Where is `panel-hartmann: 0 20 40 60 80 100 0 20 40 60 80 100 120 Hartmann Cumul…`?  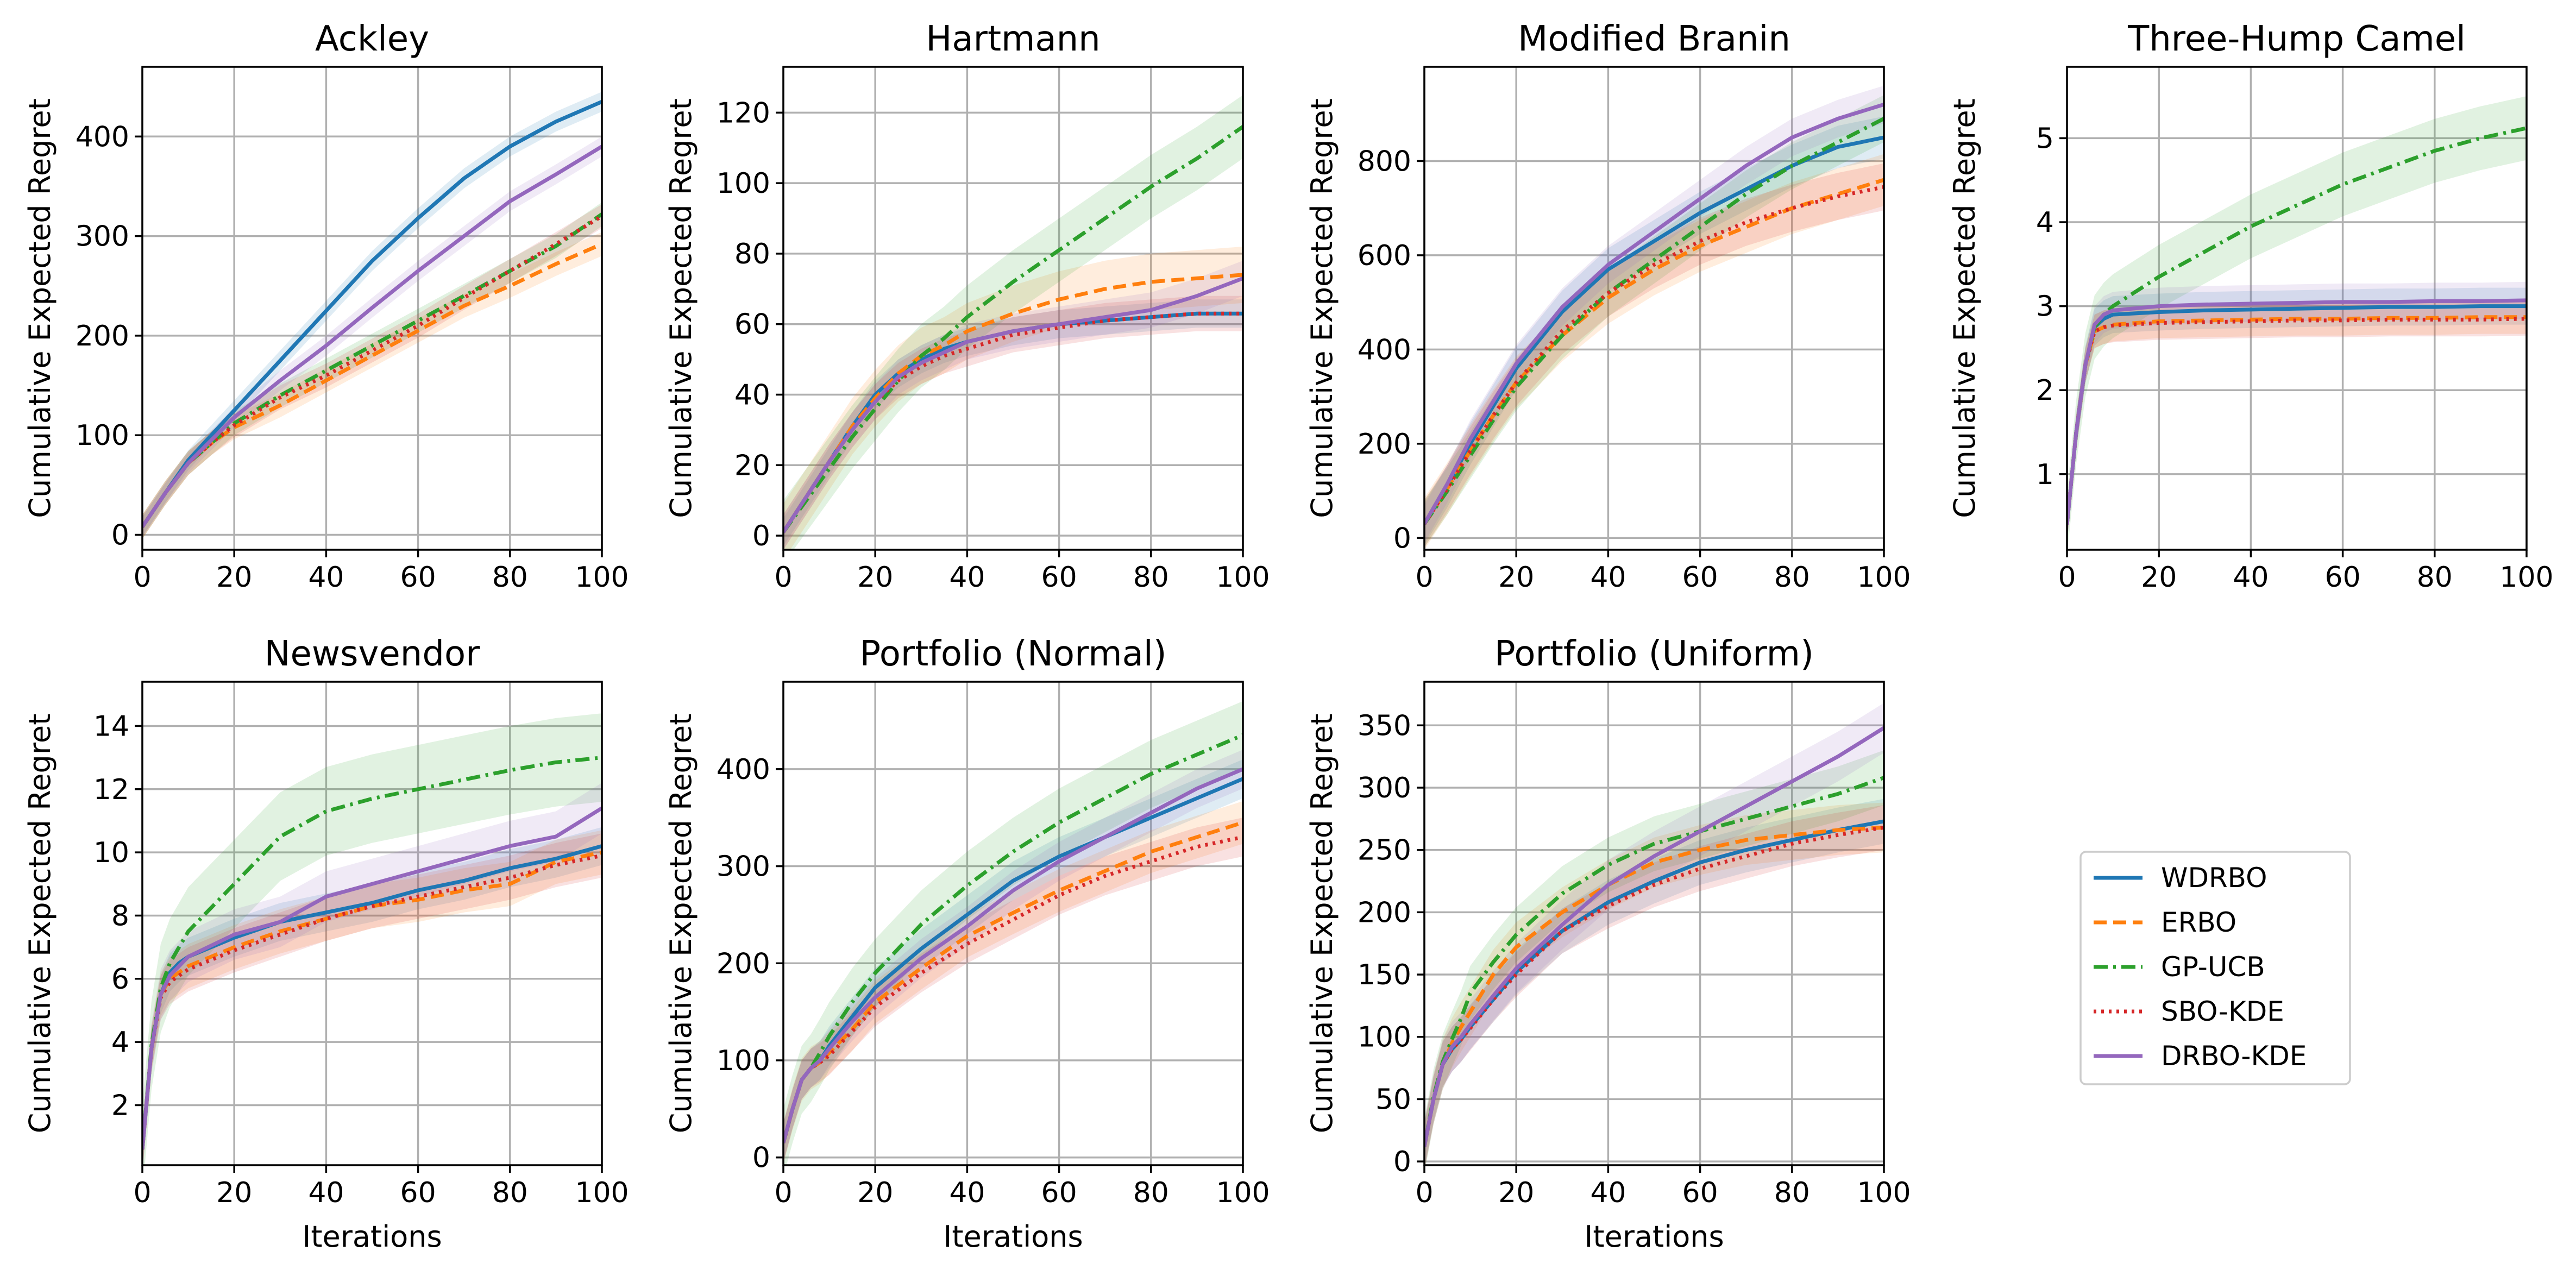
panel-hartmann: 0 20 40 60 80 100 0 20 40 60 80 100 120 Hartmann Cumul… is located at coordinates (967, 306).